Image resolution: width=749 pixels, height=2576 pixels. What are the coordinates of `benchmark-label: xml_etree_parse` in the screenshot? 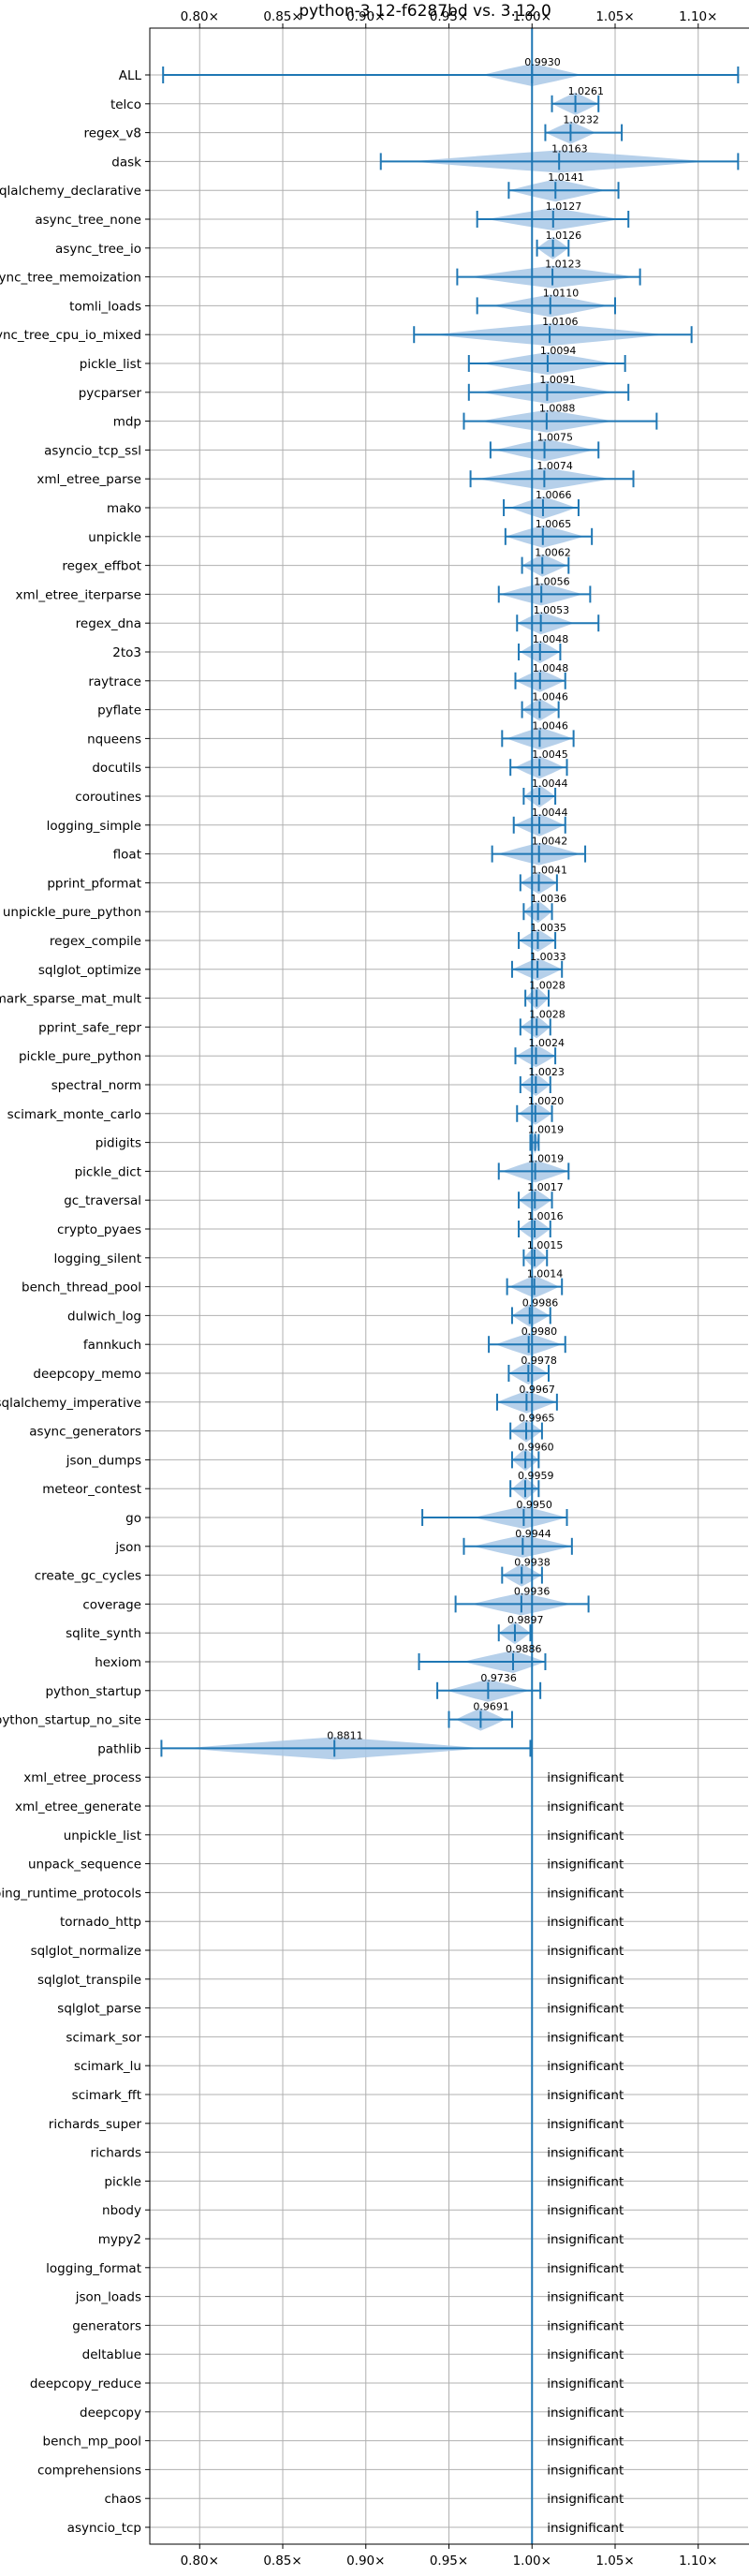 It's located at (89, 479).